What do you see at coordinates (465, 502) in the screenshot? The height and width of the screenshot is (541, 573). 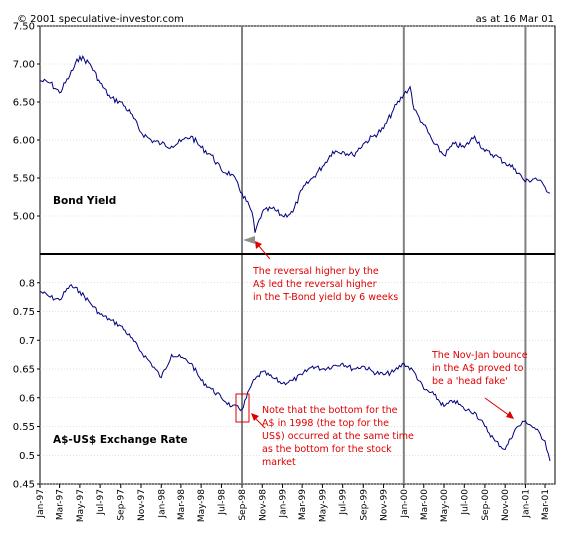 I see `x-tick-label: Jul-00` at bounding box center [465, 502].